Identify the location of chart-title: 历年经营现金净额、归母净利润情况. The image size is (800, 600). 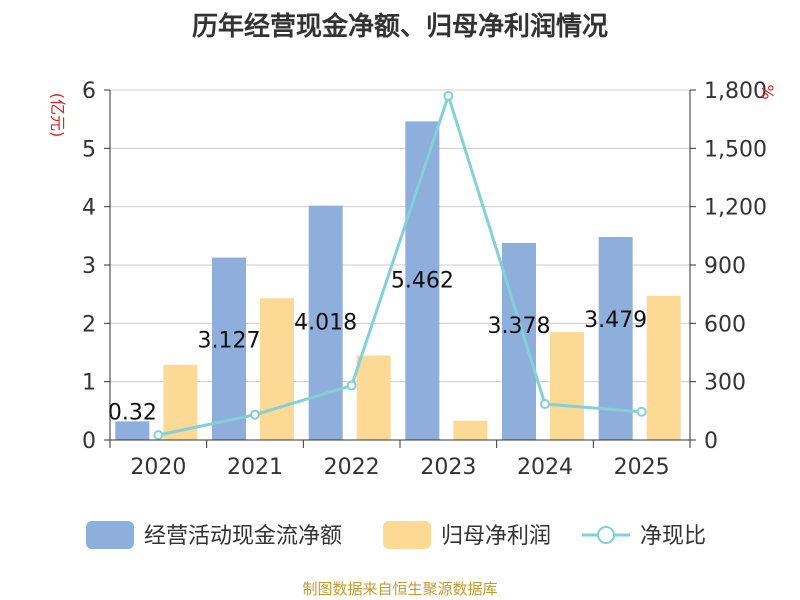
(399, 27).